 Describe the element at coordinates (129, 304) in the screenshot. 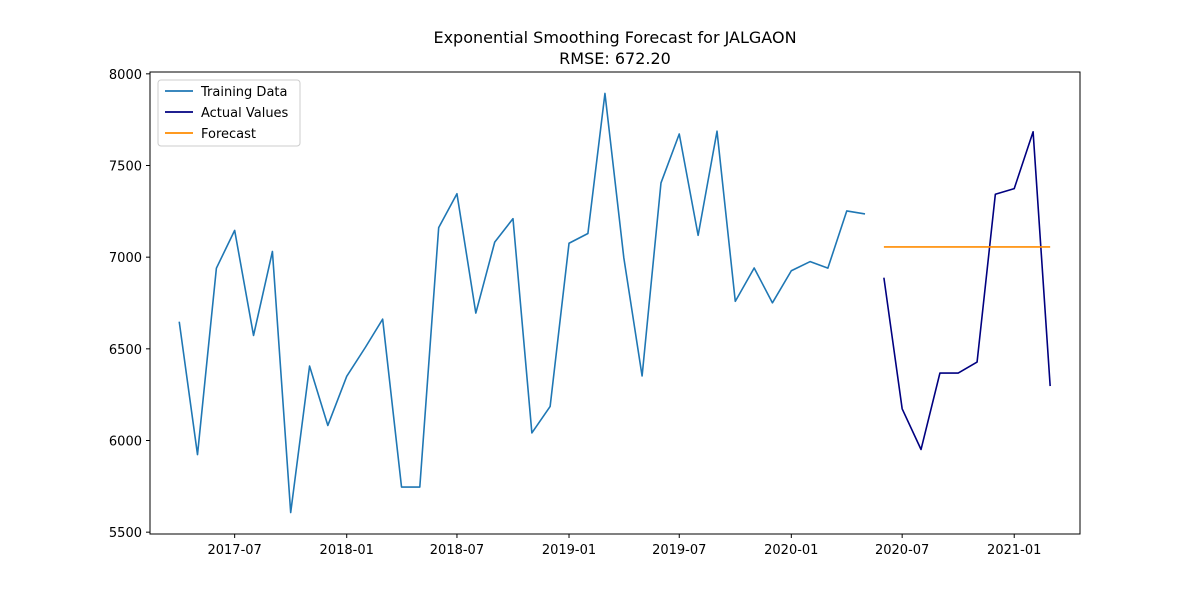

I see `y-axis: 5500 6000 6500 7000 7500 8000` at that location.